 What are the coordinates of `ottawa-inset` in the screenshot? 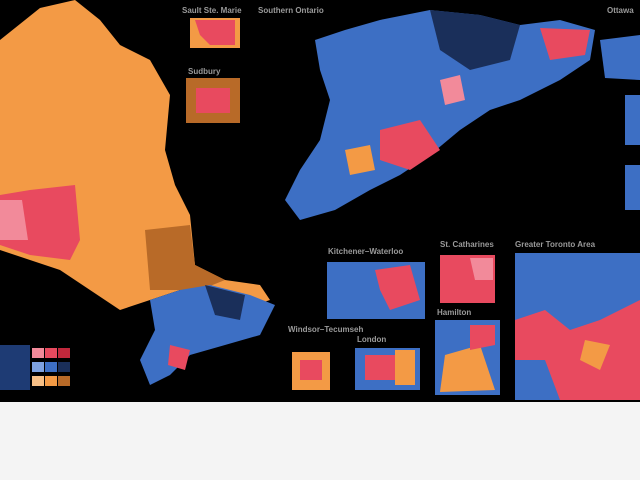 It's located at (620, 57).